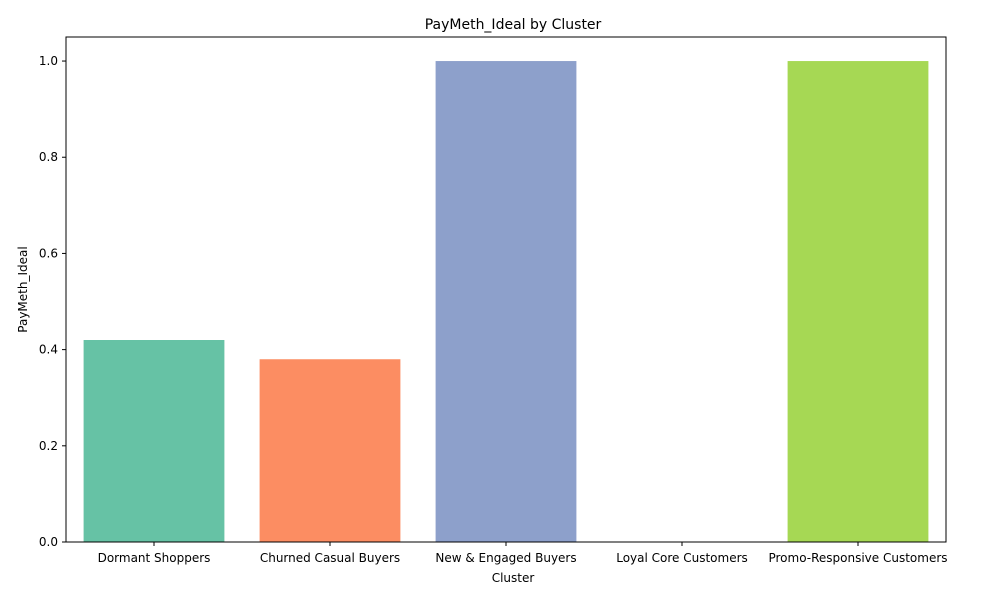  What do you see at coordinates (52, 301) in the screenshot?
I see `y-axis-ticks: 0.0 0.2 0.4 0.6 0.8 1.0` at bounding box center [52, 301].